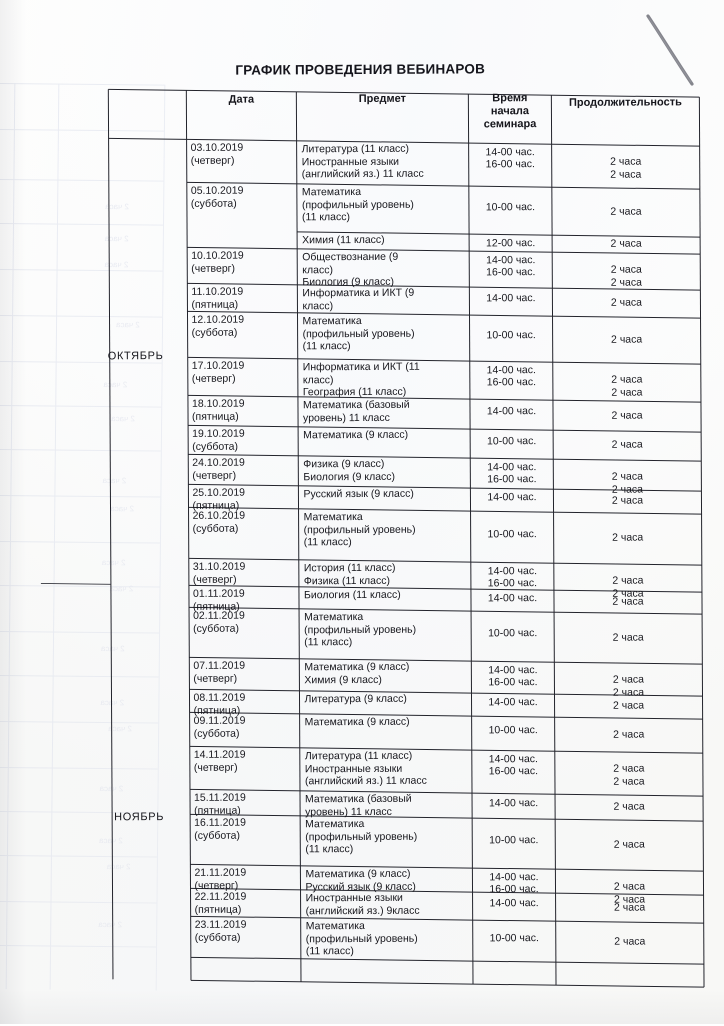 The width and height of the screenshot is (724, 1026). I want to click on table-row-date: 25.10.2019 (пятница), so click(219, 499).